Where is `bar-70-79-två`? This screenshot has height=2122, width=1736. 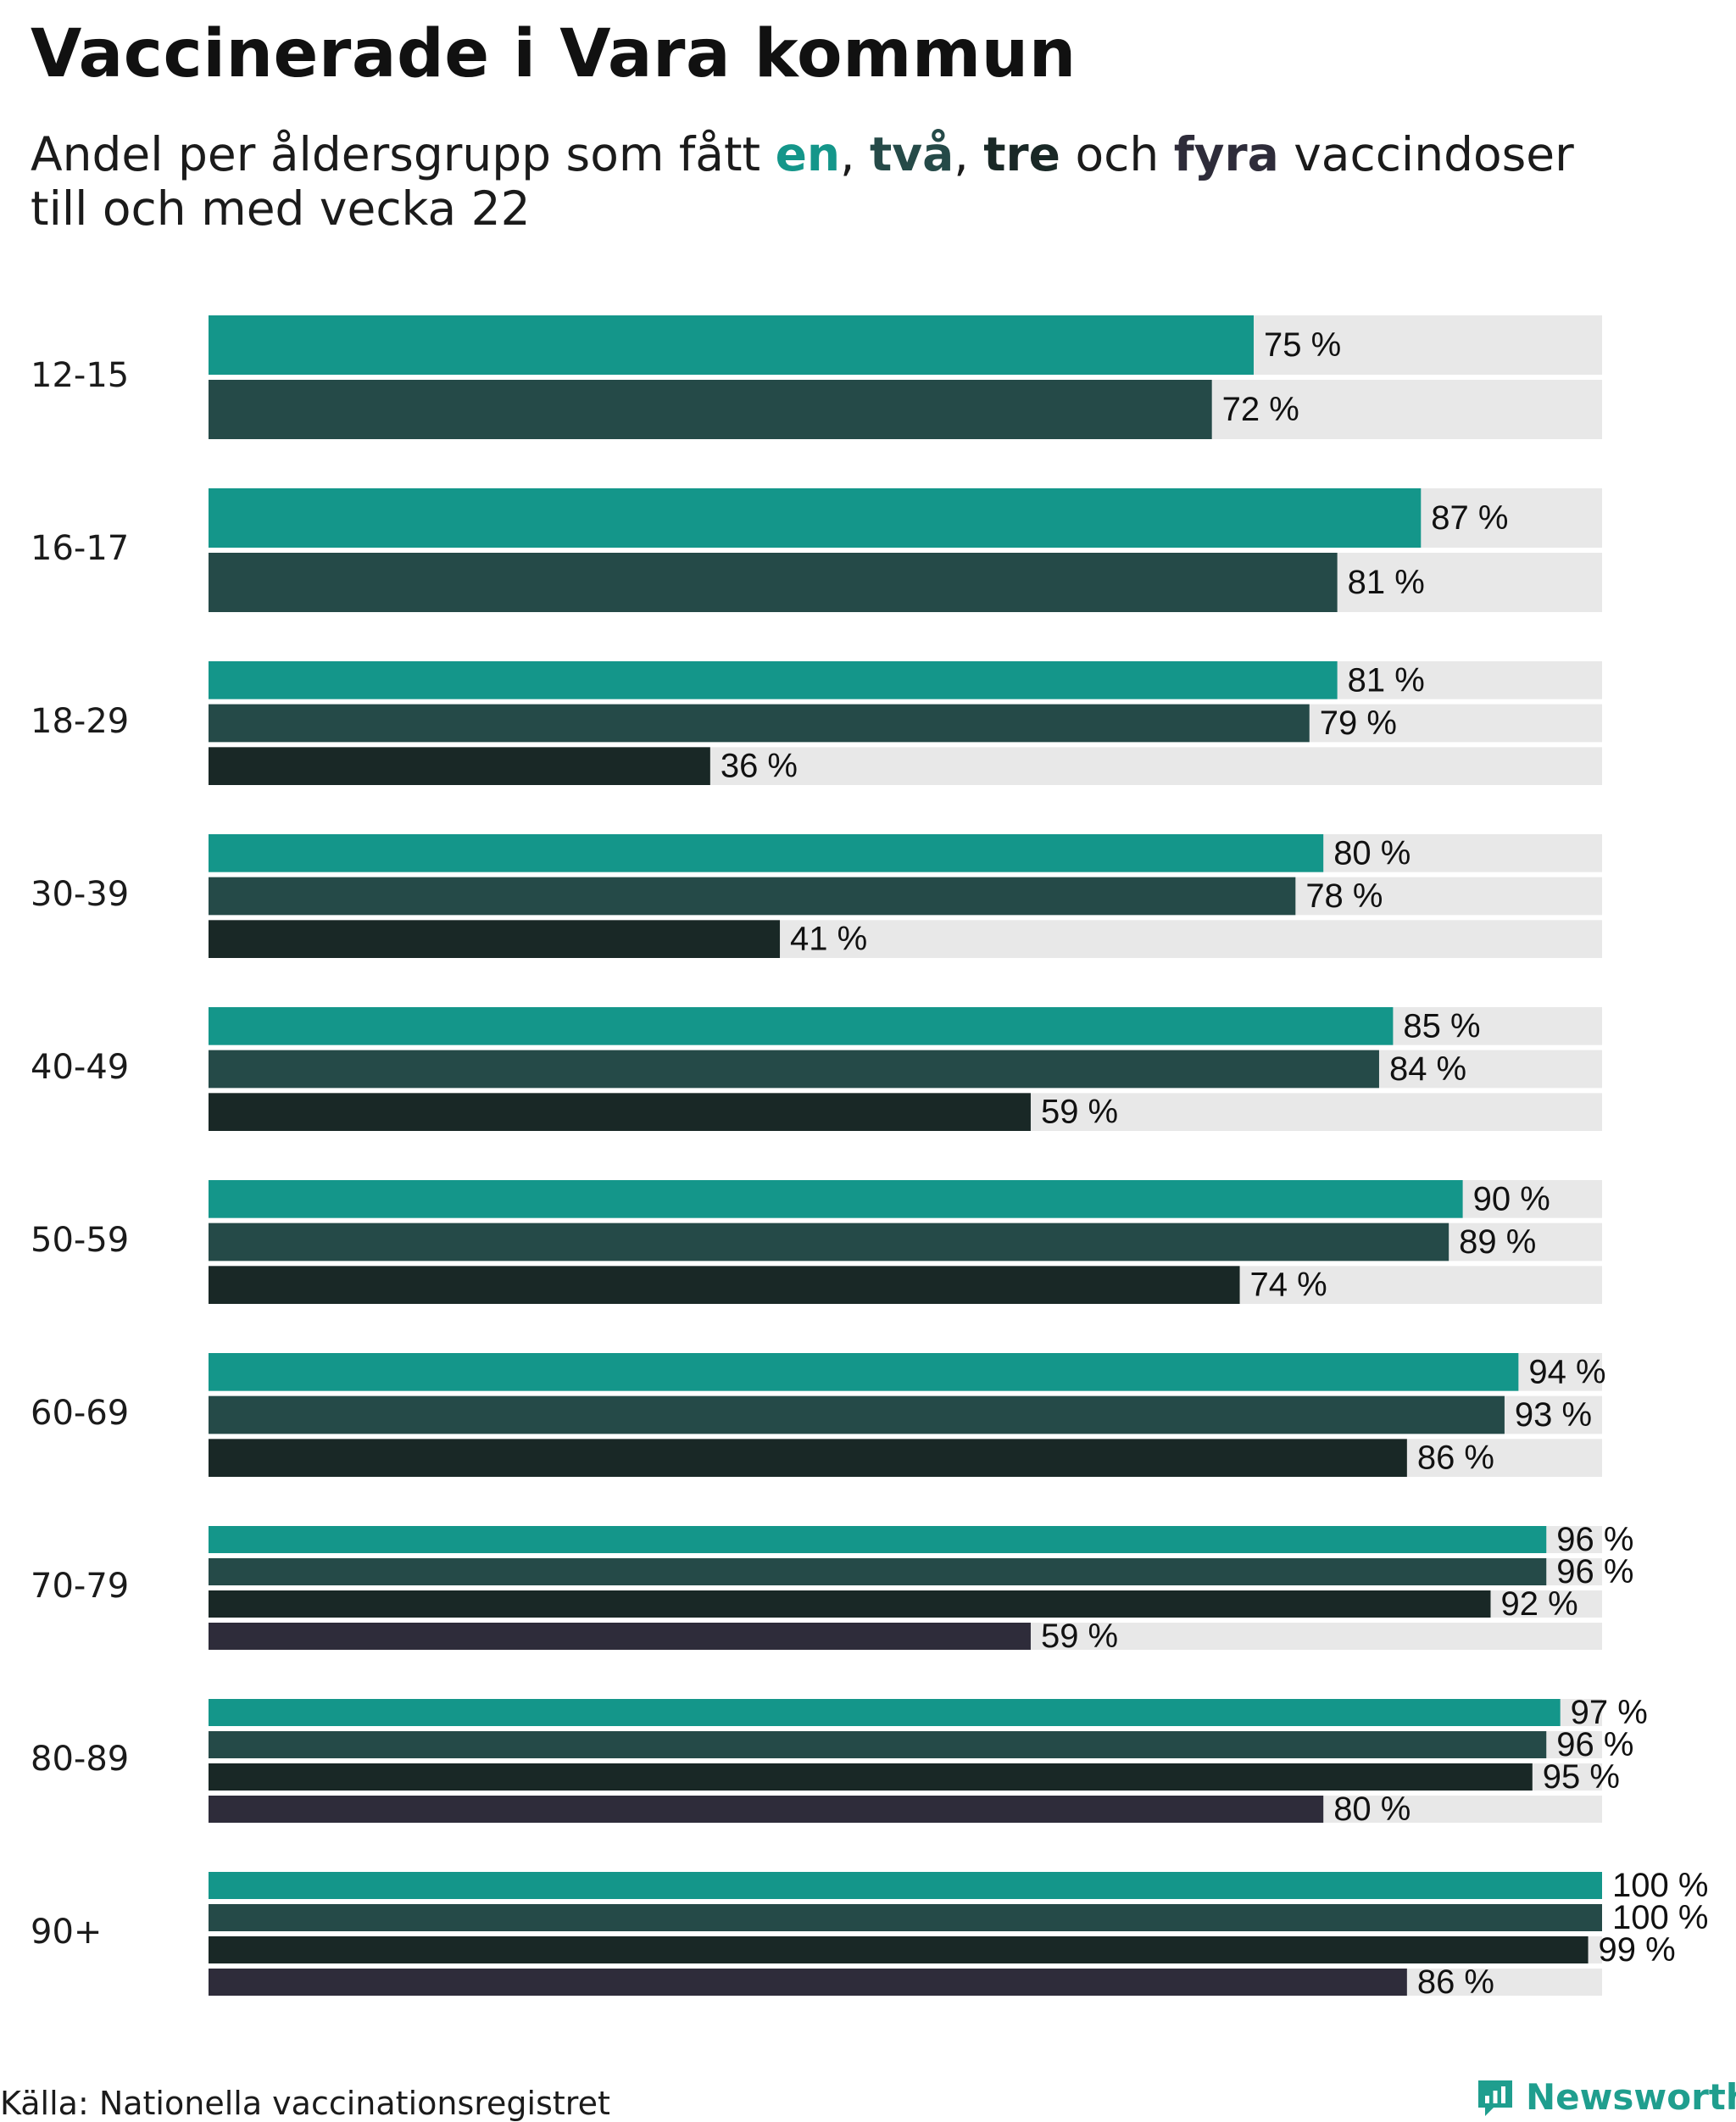
bar-70-79-två is located at coordinates (878, 1571).